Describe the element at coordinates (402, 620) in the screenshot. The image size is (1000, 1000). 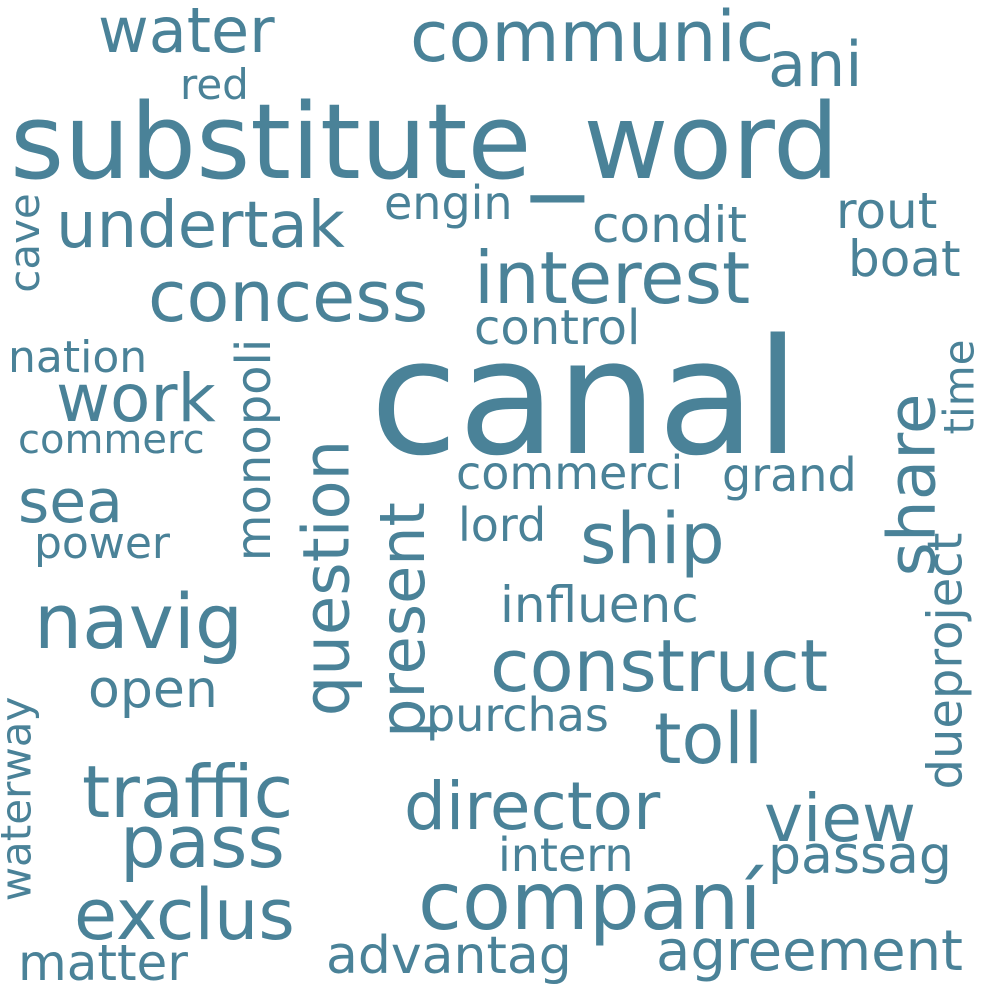
I see `word-present: present` at that location.